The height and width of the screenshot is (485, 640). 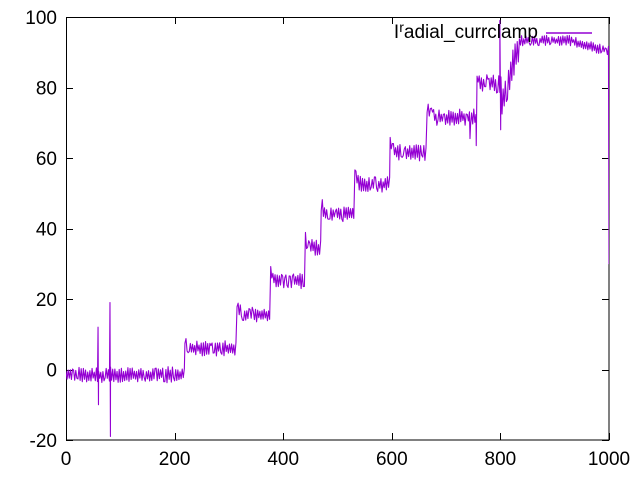 What do you see at coordinates (51, 371) in the screenshot?
I see `y-tick-label: 0` at bounding box center [51, 371].